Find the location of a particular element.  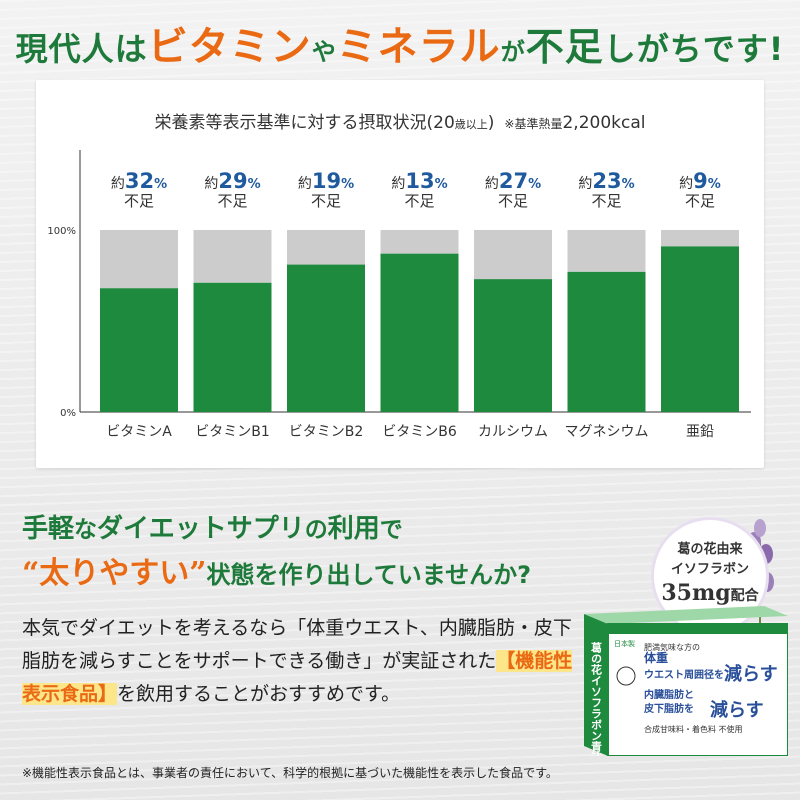

chart-title-age: 歳以上 is located at coordinates (471, 124).